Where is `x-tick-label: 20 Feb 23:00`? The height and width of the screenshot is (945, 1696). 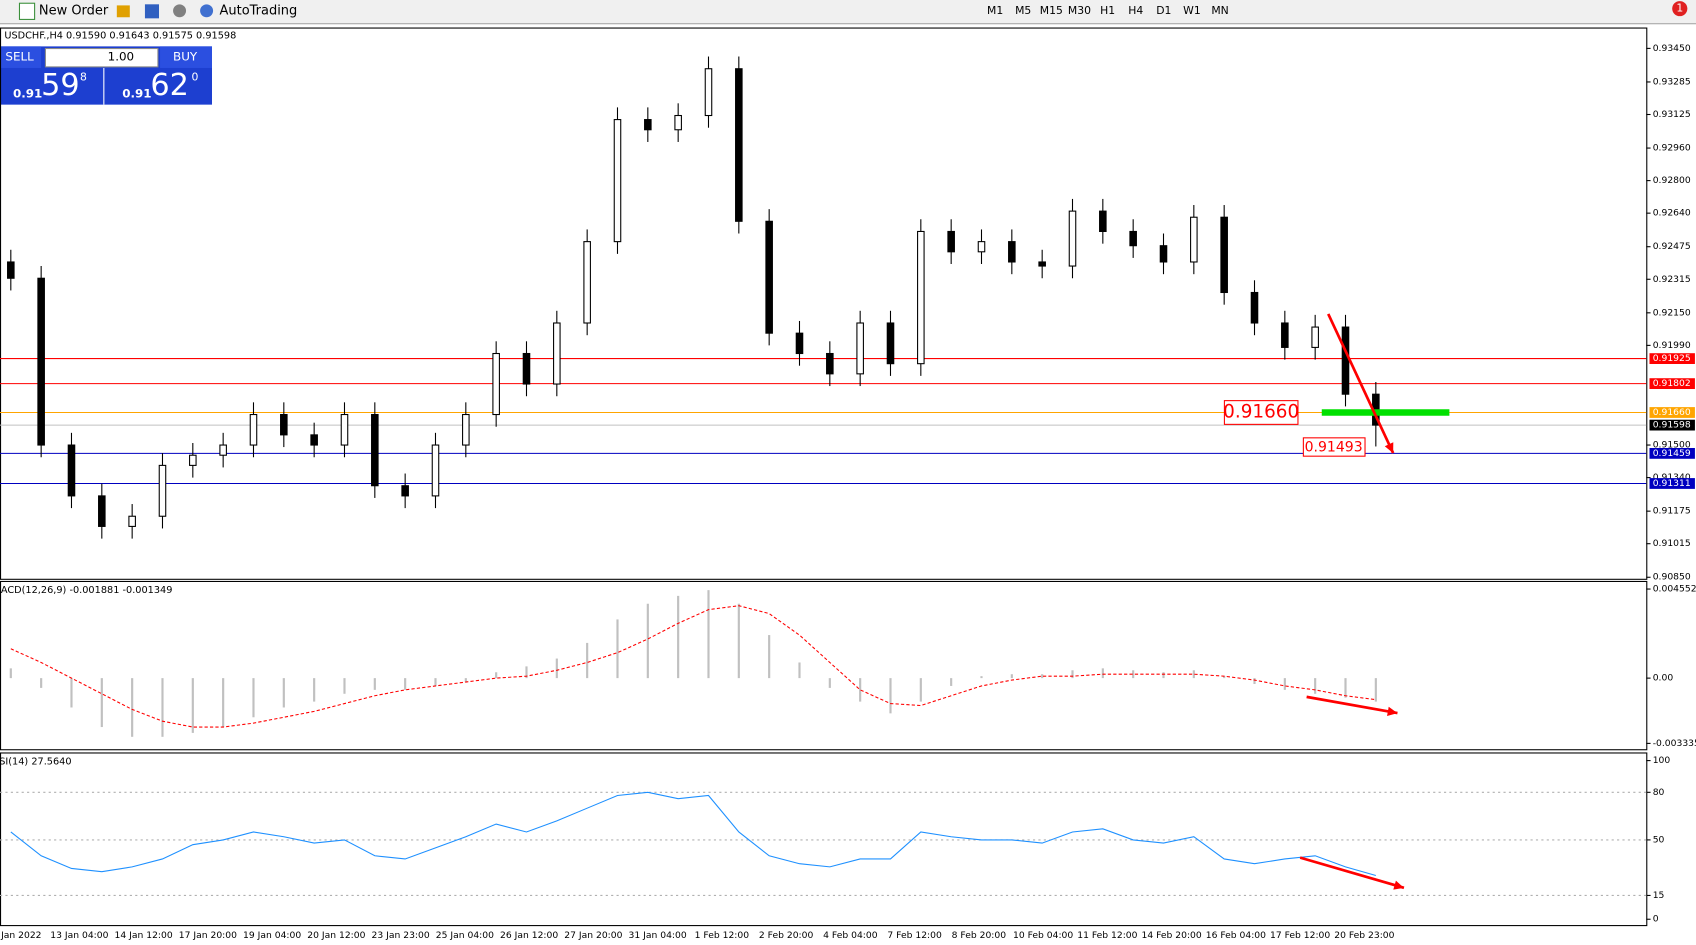 x-tick-label: 20 Feb 23:00 is located at coordinates (1364, 935).